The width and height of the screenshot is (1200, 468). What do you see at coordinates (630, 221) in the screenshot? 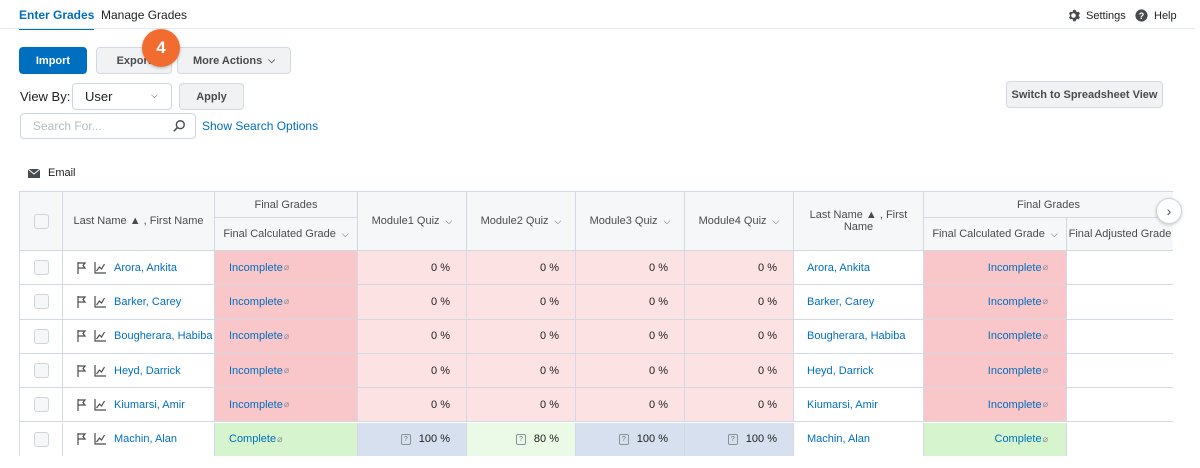
I see `column-header-module3-quiz: Module3 Quiz ⌵` at bounding box center [630, 221].